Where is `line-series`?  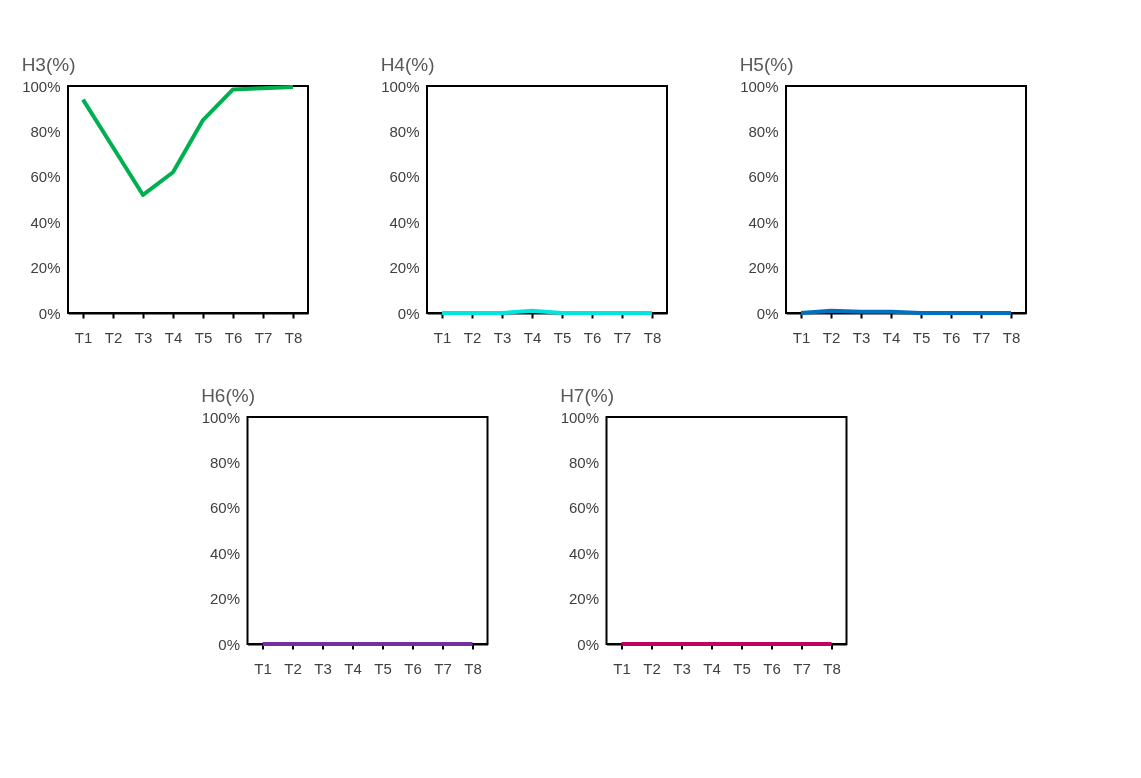 line-series is located at coordinates (188, 140).